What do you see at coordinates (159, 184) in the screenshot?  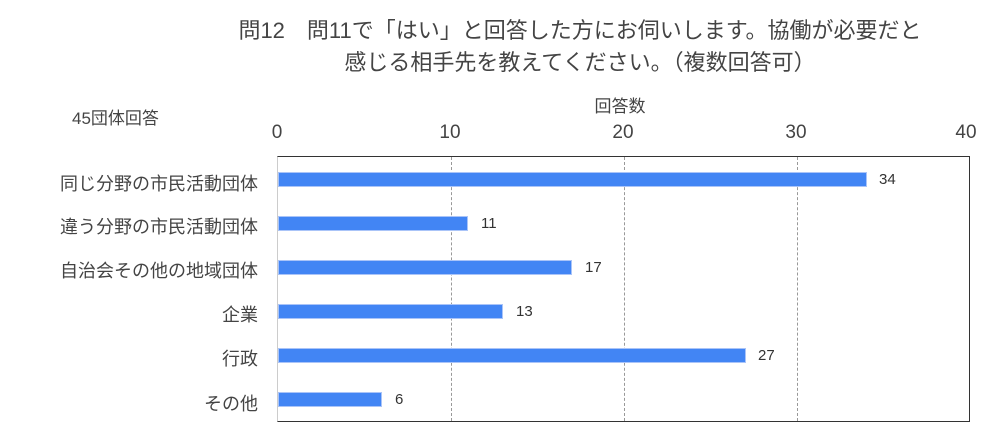 I see `category-label: 同じ分野の市民活動団体` at bounding box center [159, 184].